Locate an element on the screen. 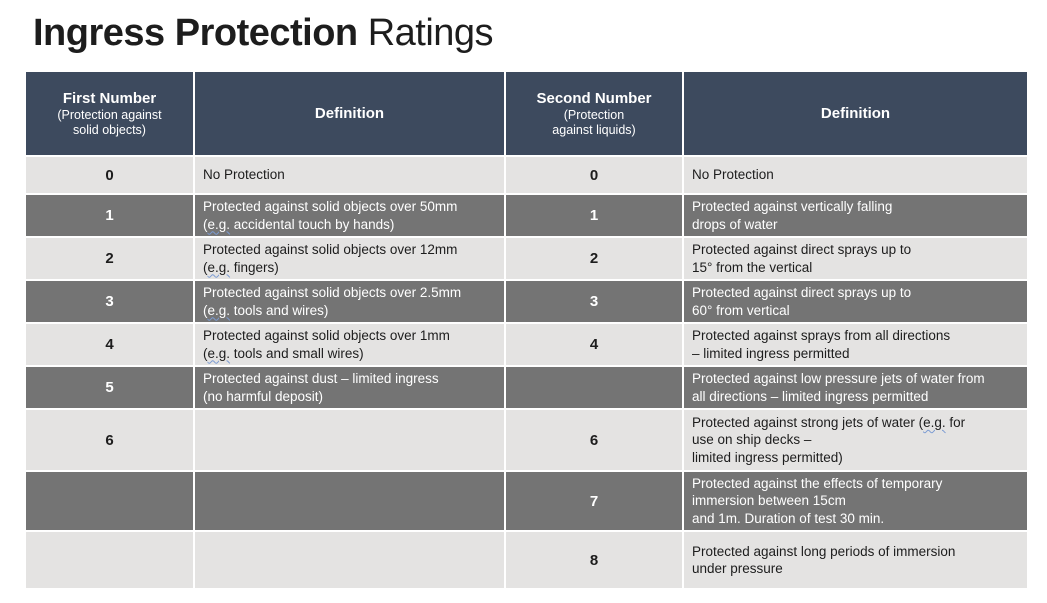 The height and width of the screenshot is (603, 1047). first-number-cell: 6 is located at coordinates (109, 440).